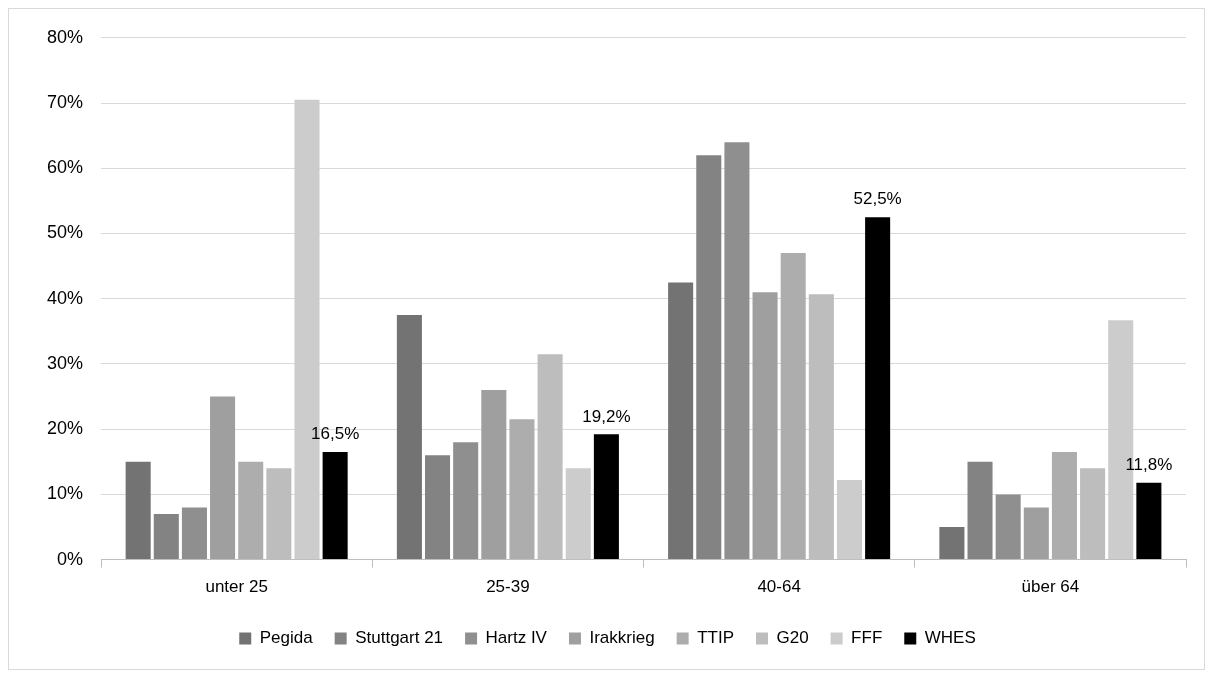 This screenshot has width=1212, height=673. Describe the element at coordinates (877, 199) in the screenshot. I see `data-label: 52,5%` at that location.